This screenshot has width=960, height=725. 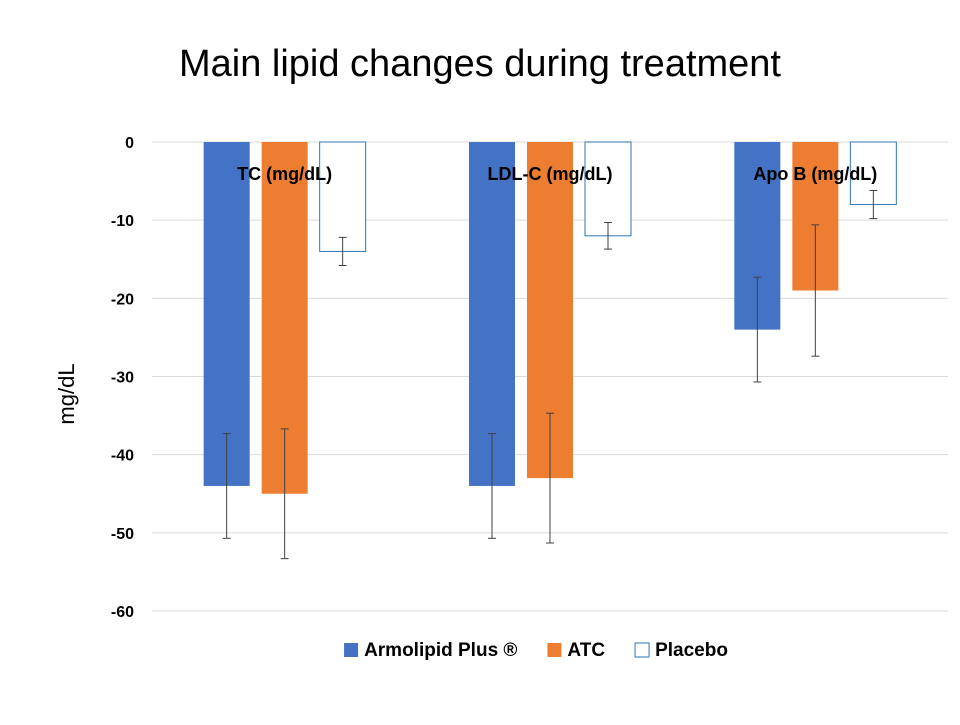 What do you see at coordinates (284, 174) in the screenshot?
I see `category-label: TC (mg/dL)` at bounding box center [284, 174].